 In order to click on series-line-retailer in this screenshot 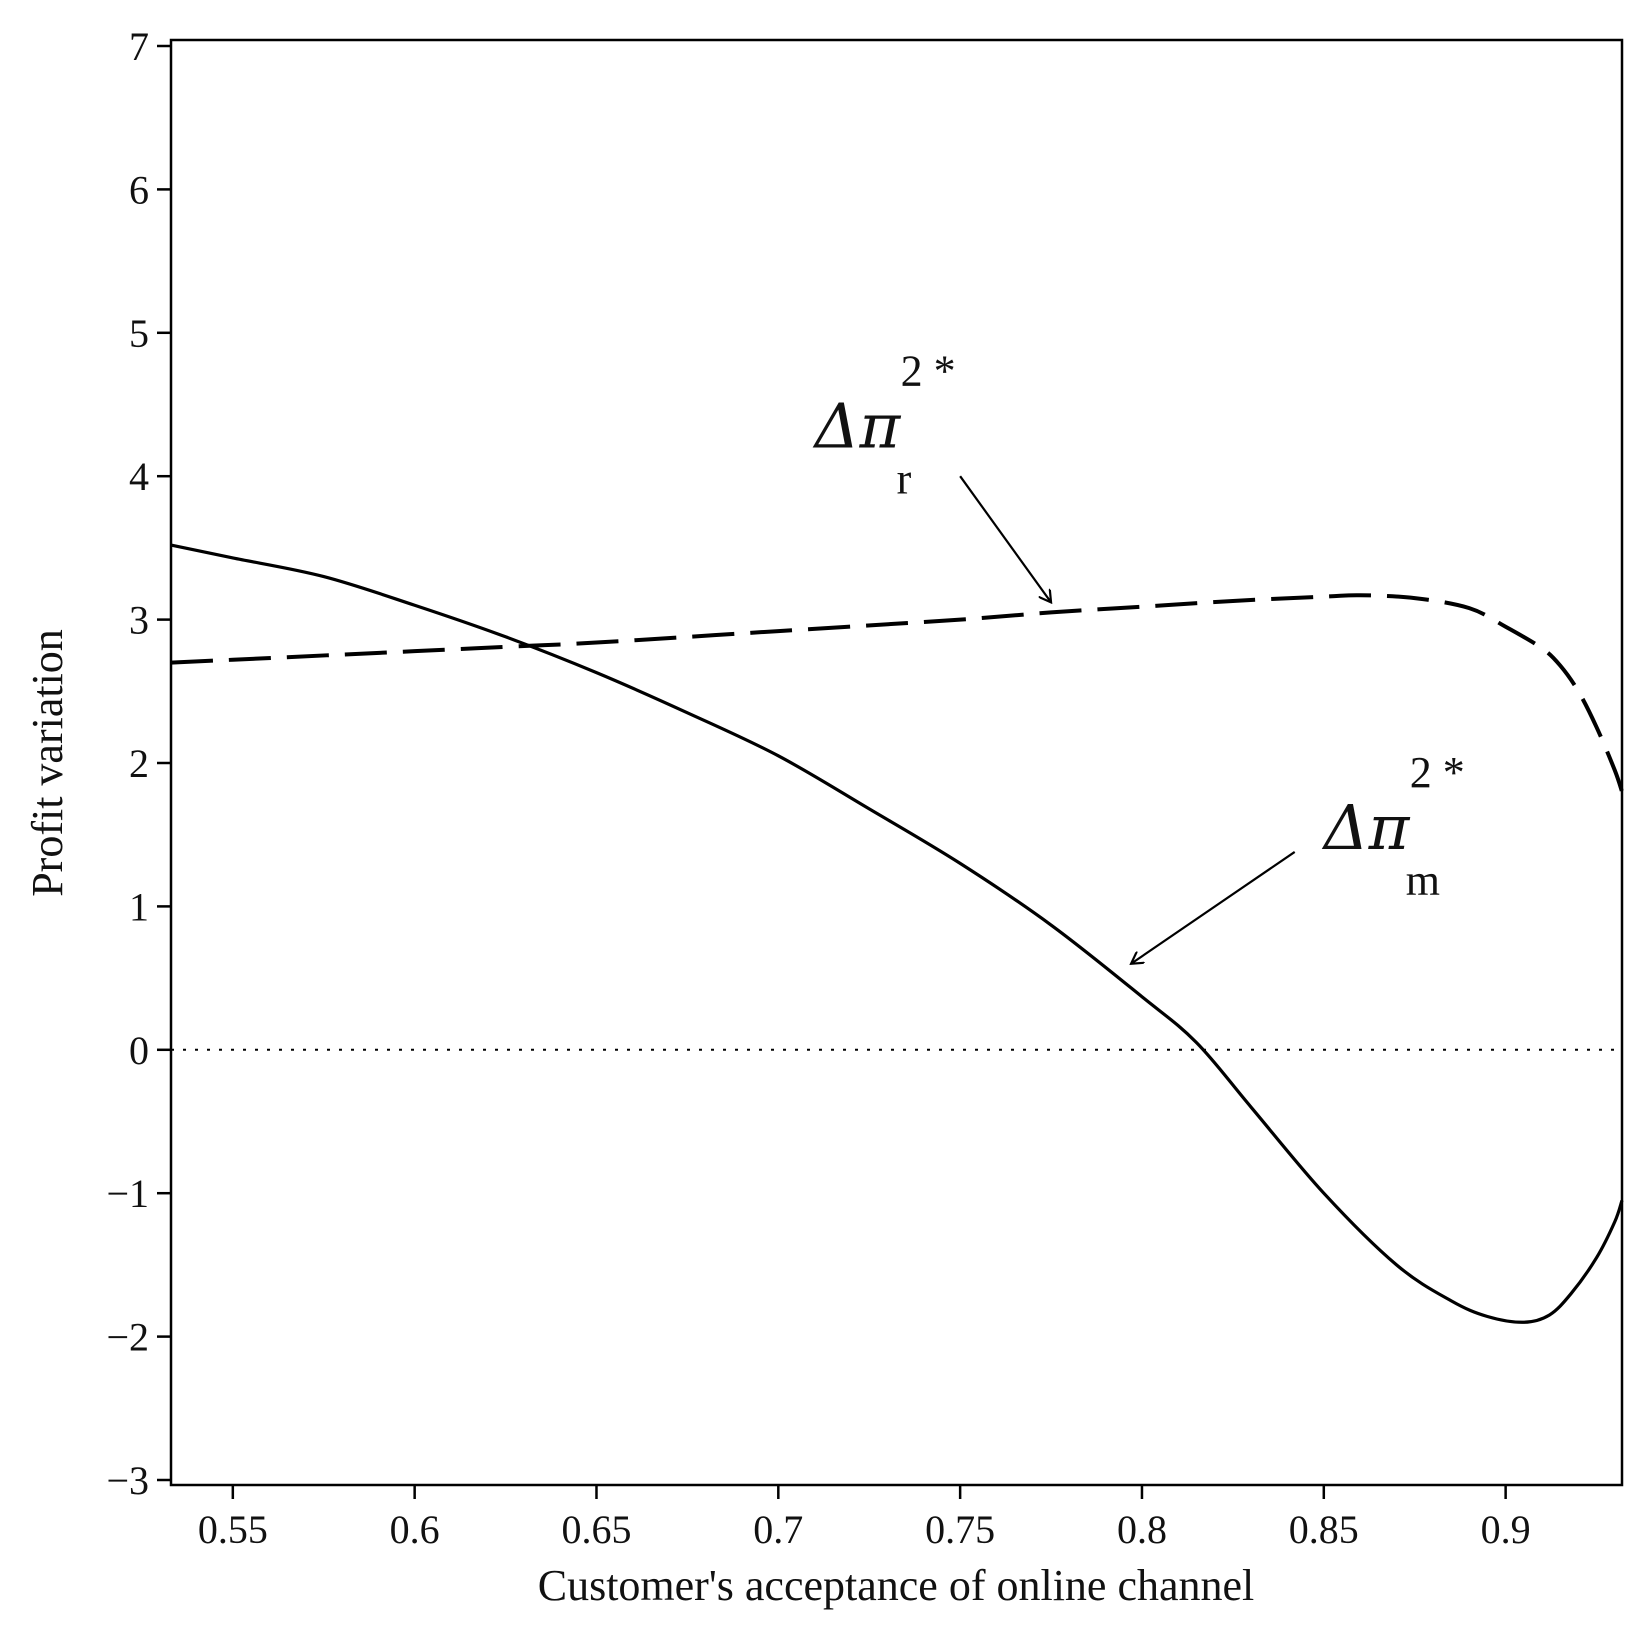, I will do `click(897, 693)`.